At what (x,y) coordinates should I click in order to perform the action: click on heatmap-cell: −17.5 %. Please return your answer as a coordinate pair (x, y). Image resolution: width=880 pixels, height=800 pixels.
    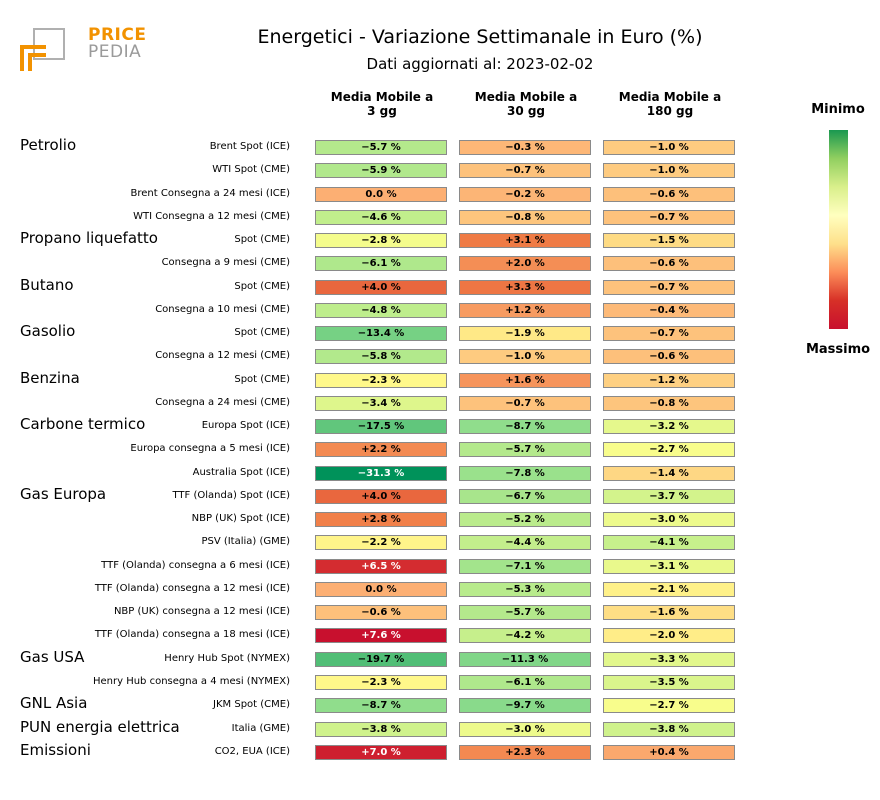
    Looking at the image, I should click on (381, 427).